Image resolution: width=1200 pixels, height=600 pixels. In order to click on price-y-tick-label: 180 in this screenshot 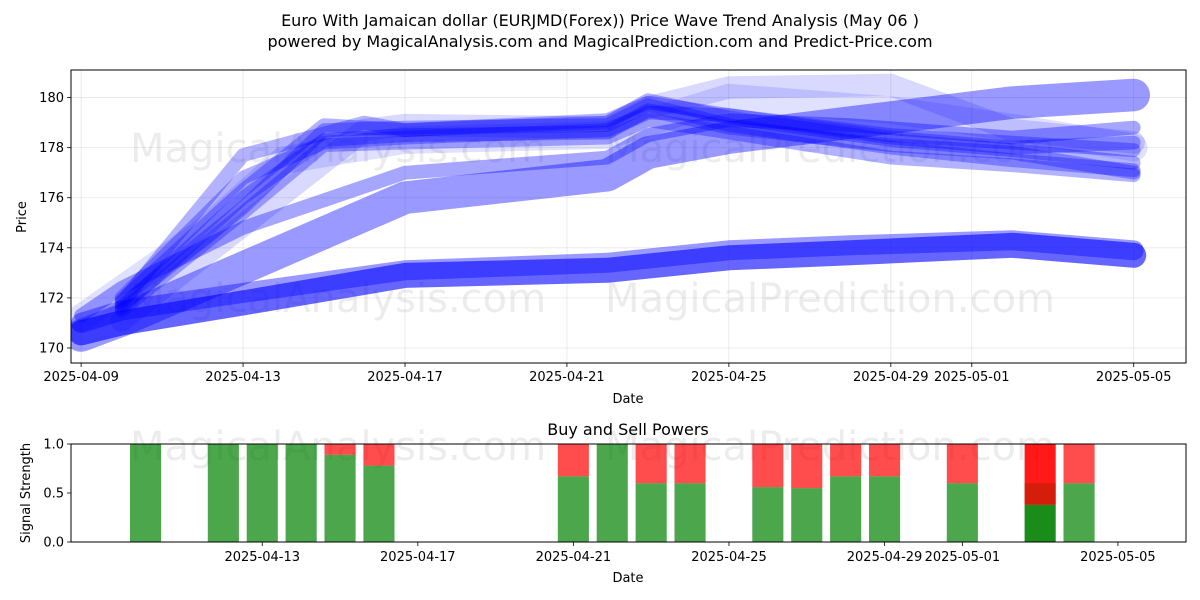, I will do `click(51, 98)`.